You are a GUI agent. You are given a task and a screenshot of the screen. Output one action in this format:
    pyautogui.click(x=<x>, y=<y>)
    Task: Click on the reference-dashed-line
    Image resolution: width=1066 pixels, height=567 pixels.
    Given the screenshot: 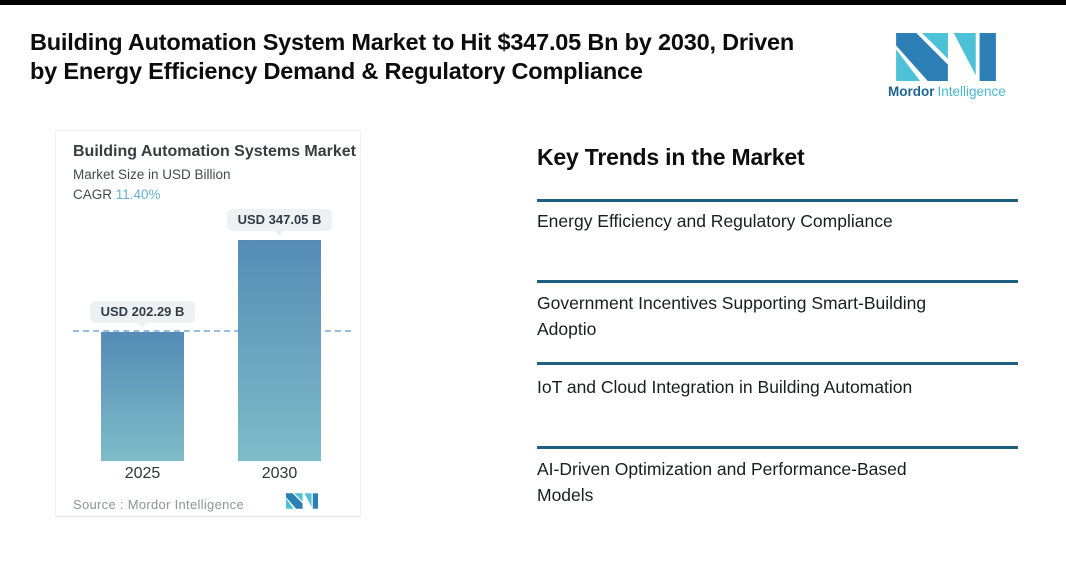 What is the action you would take?
    pyautogui.click(x=212, y=331)
    